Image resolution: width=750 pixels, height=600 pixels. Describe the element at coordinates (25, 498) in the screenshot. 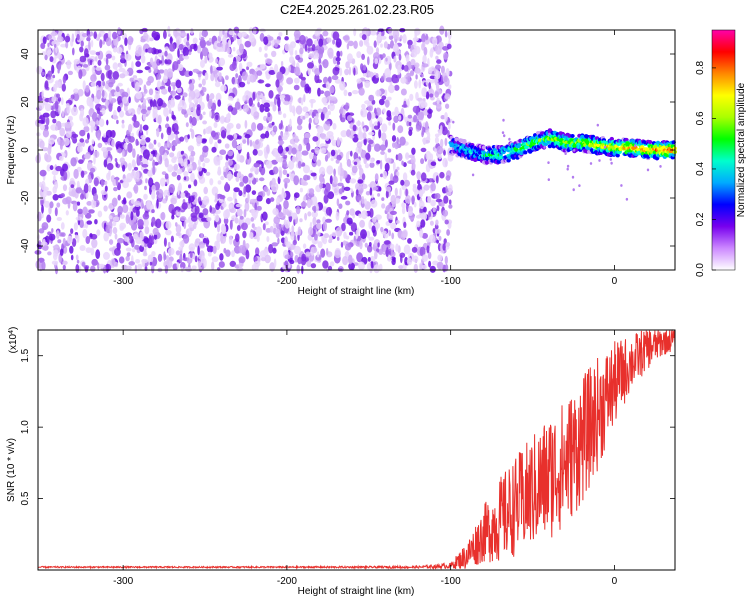

I see `y-tick-label: 0.5` at that location.